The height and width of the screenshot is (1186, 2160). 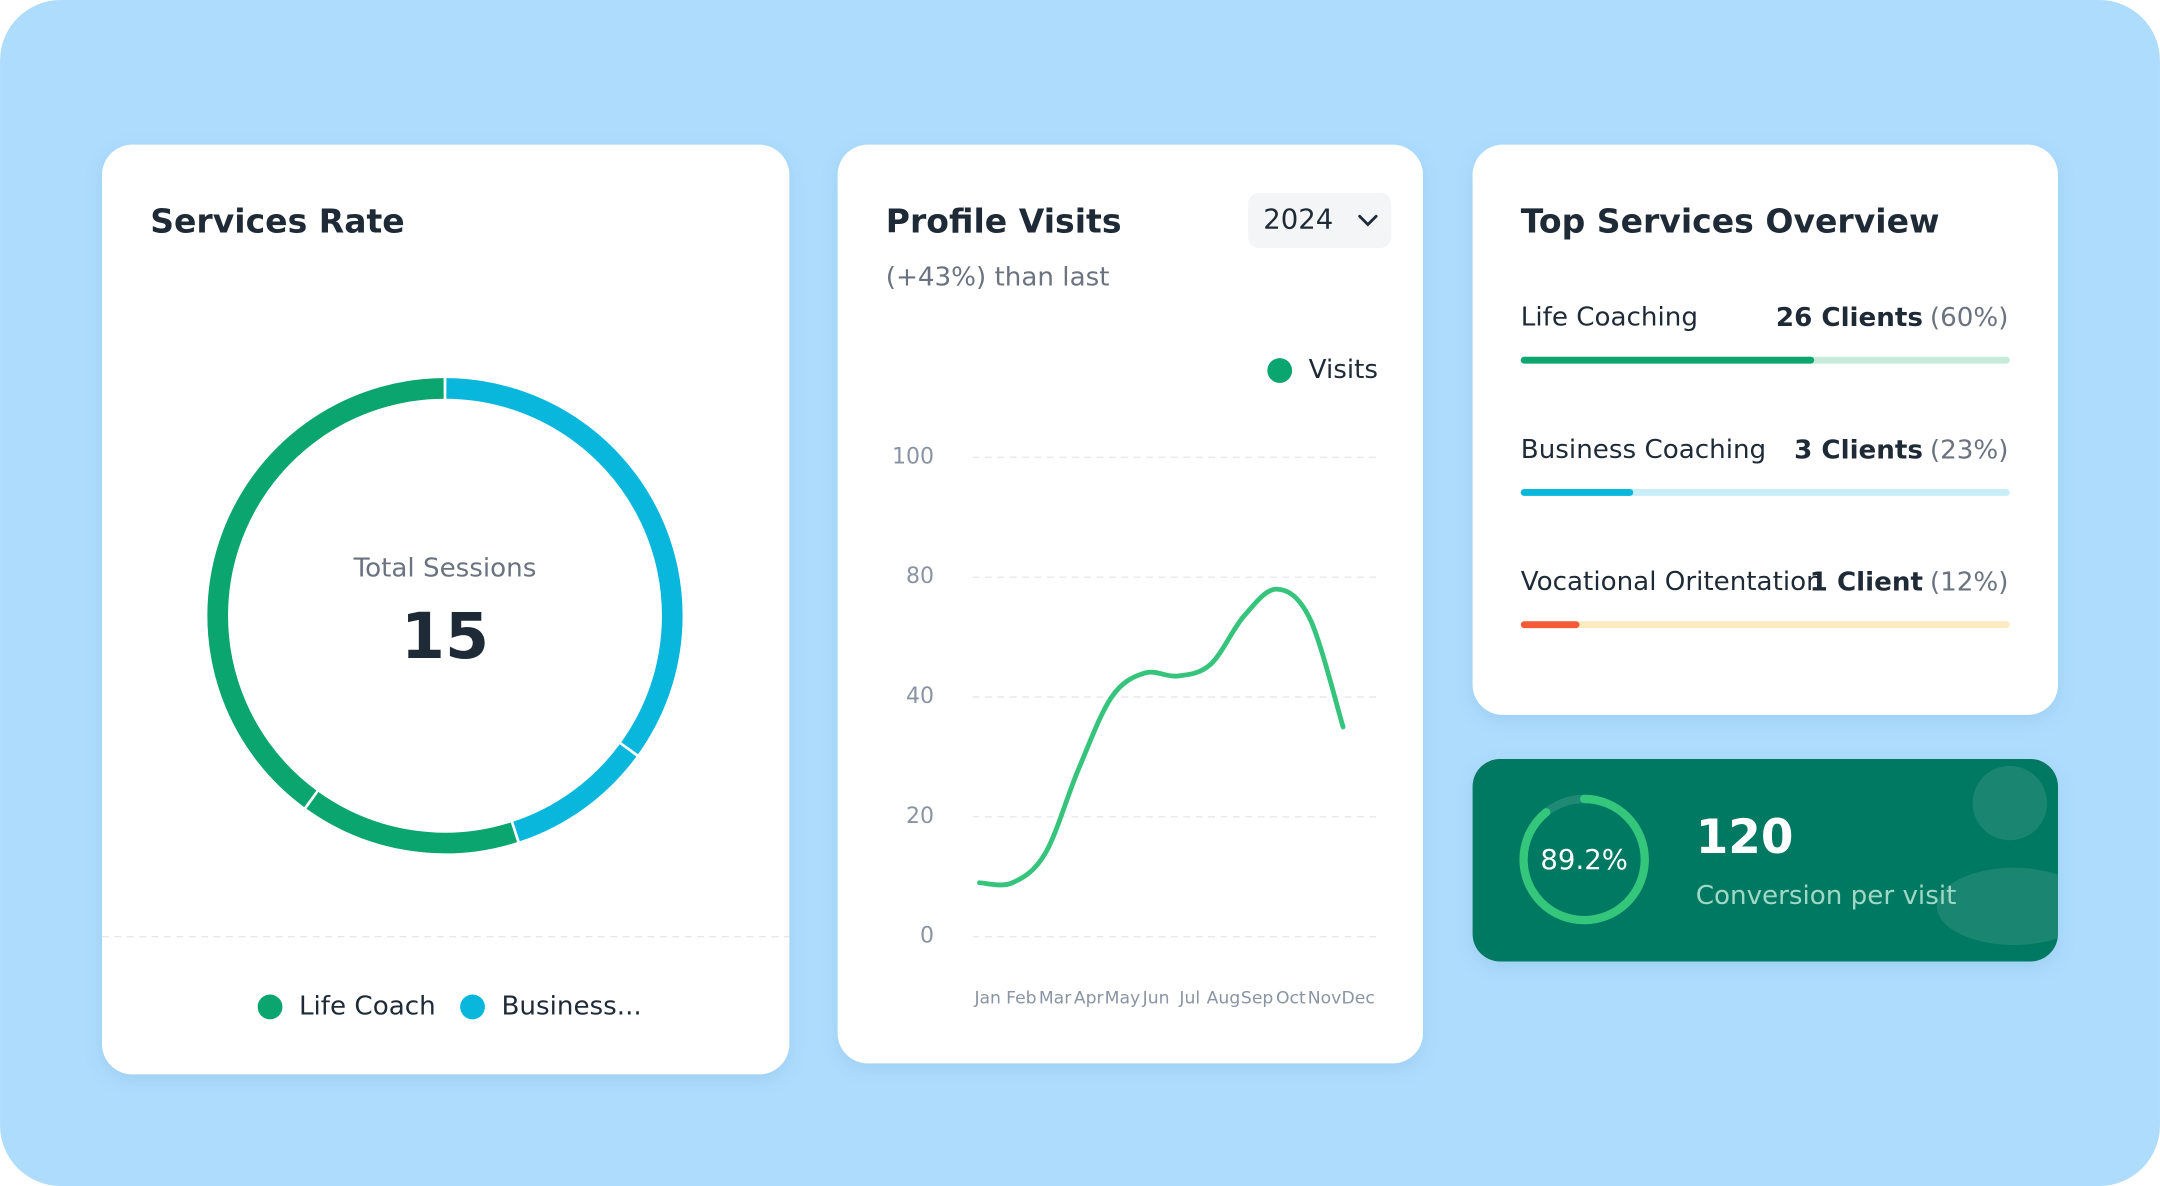 What do you see at coordinates (913, 456) in the screenshot?
I see `y-tick-label: 100` at bounding box center [913, 456].